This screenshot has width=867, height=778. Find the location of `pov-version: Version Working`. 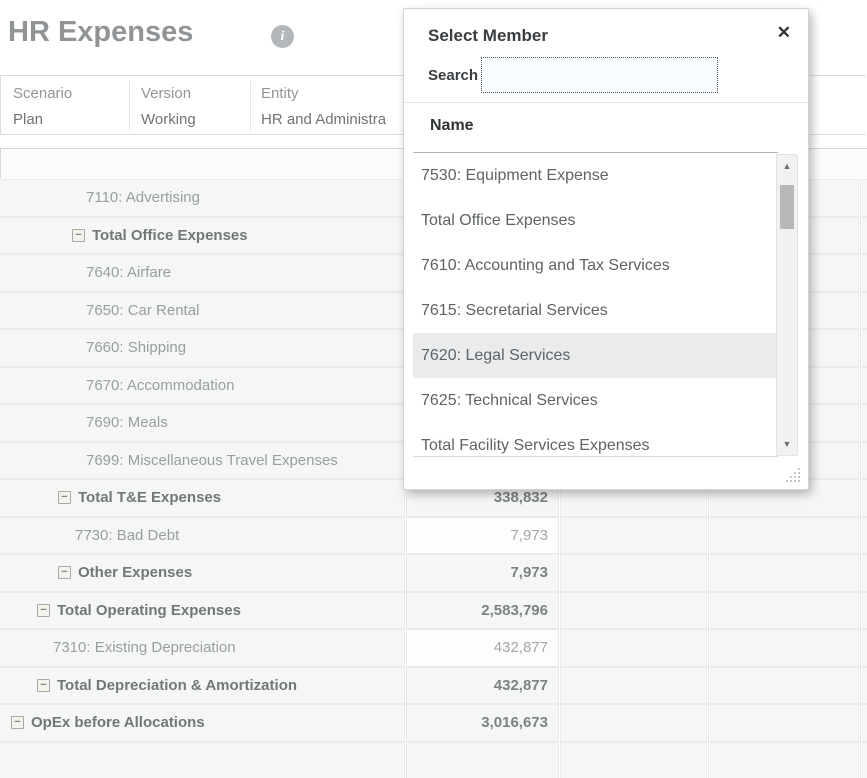

pov-version: Version Working is located at coordinates (168, 107).